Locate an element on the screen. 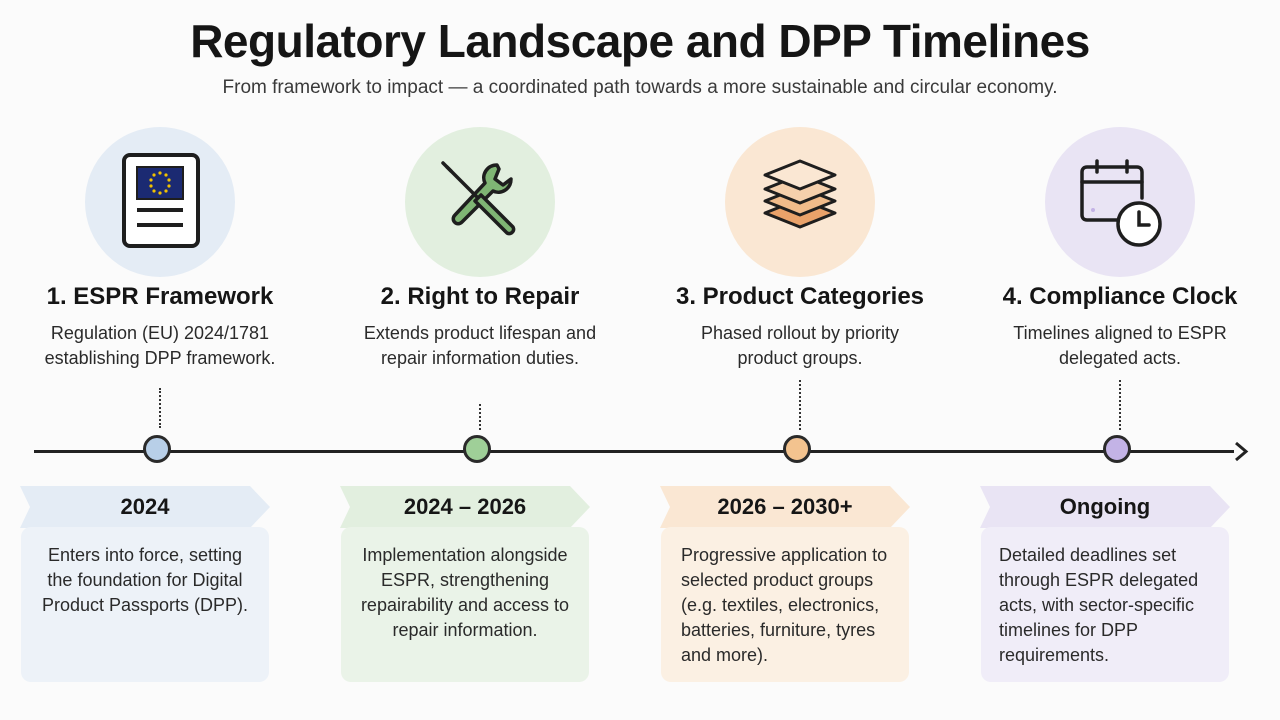  icon-circle is located at coordinates (1120, 202).